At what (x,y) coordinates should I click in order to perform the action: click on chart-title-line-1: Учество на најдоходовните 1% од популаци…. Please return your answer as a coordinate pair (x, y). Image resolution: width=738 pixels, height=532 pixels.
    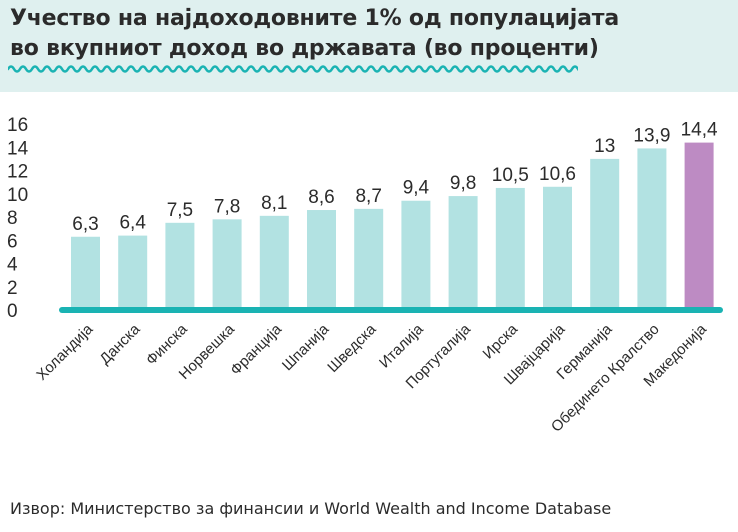
    Looking at the image, I should click on (314, 18).